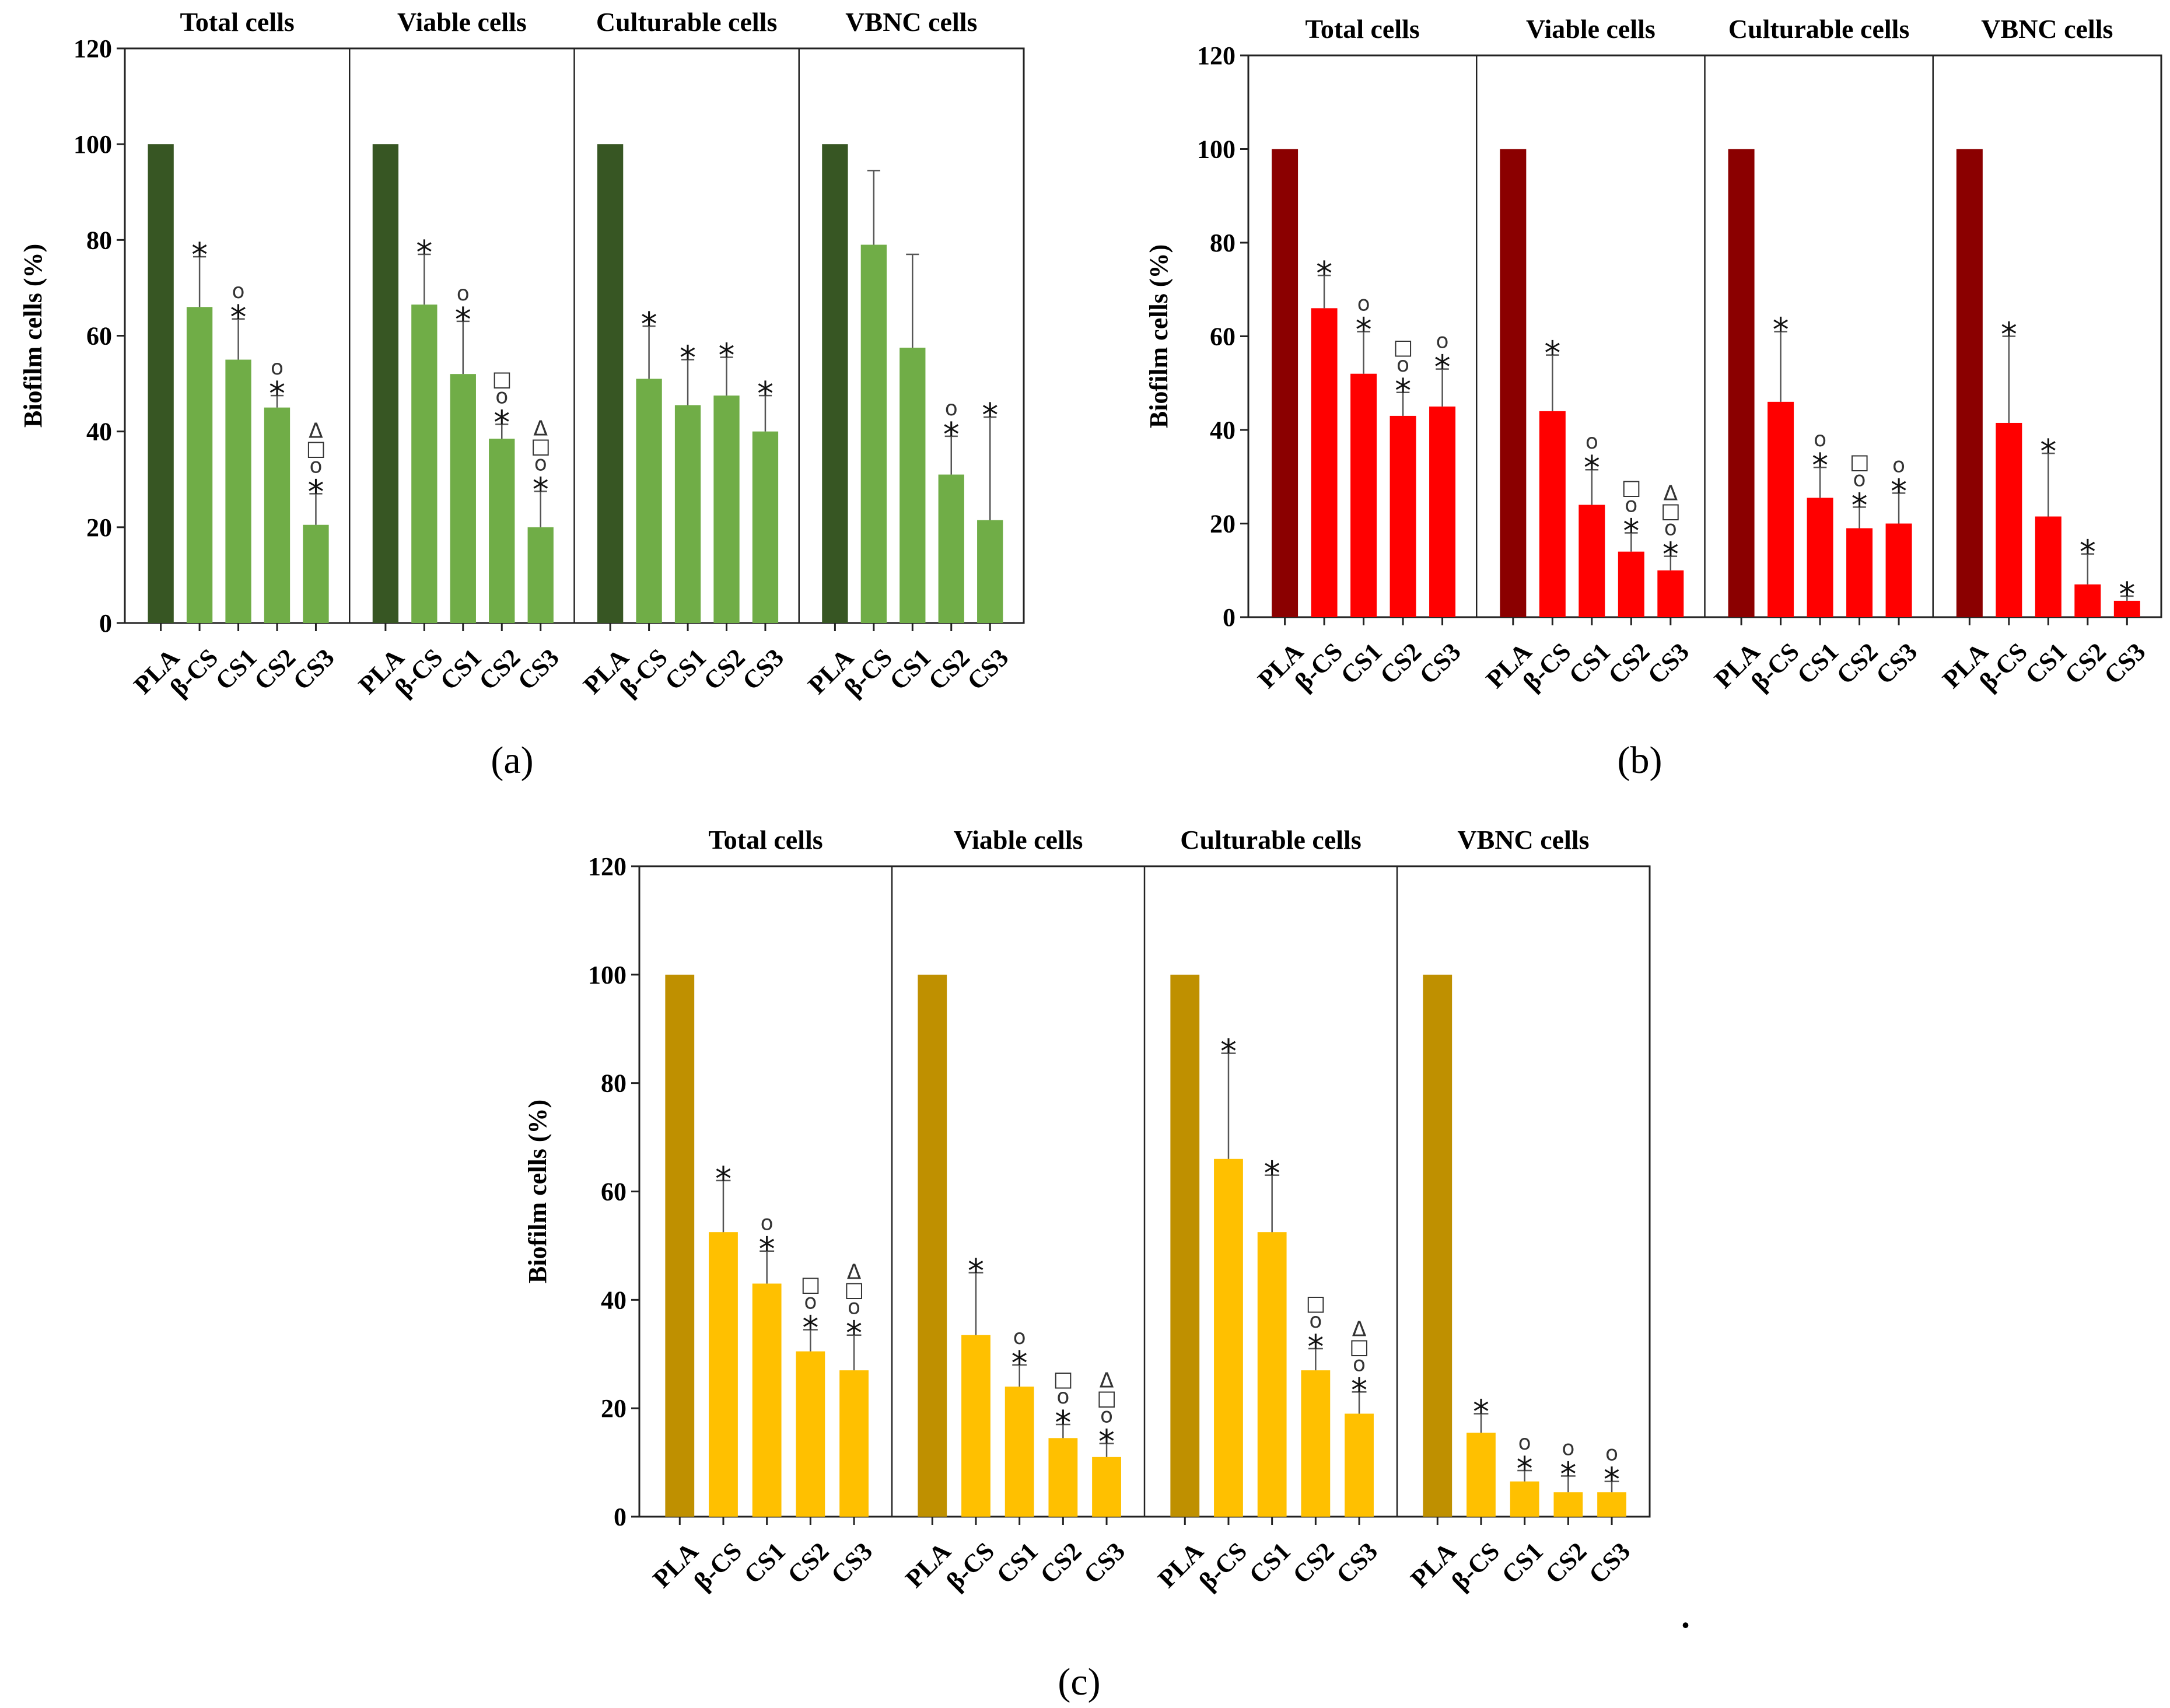 This screenshot has width=2170, height=1708. What do you see at coordinates (1216, 55) in the screenshot?
I see `y-tick-label: 120` at bounding box center [1216, 55].